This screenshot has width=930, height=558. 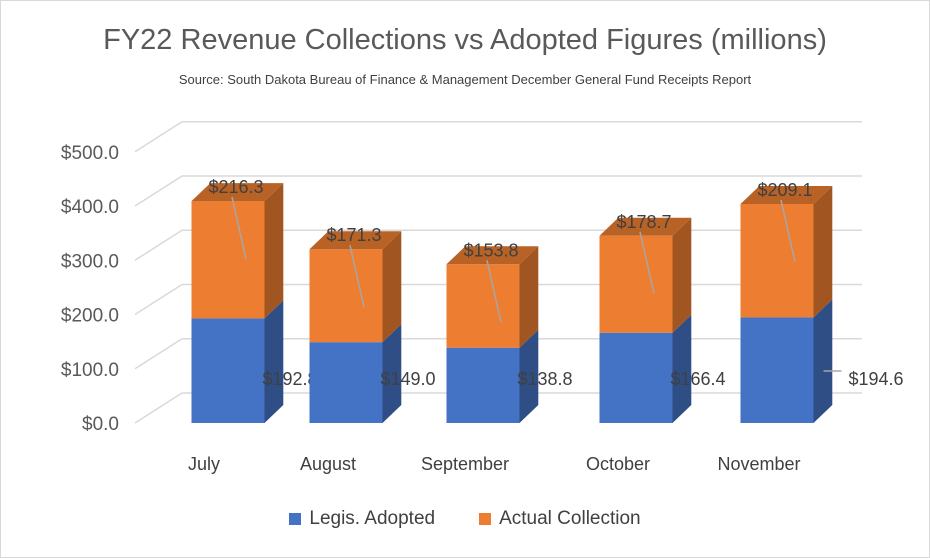 What do you see at coordinates (784, 190) in the screenshot?
I see `data-label-actual: $209.1` at bounding box center [784, 190].